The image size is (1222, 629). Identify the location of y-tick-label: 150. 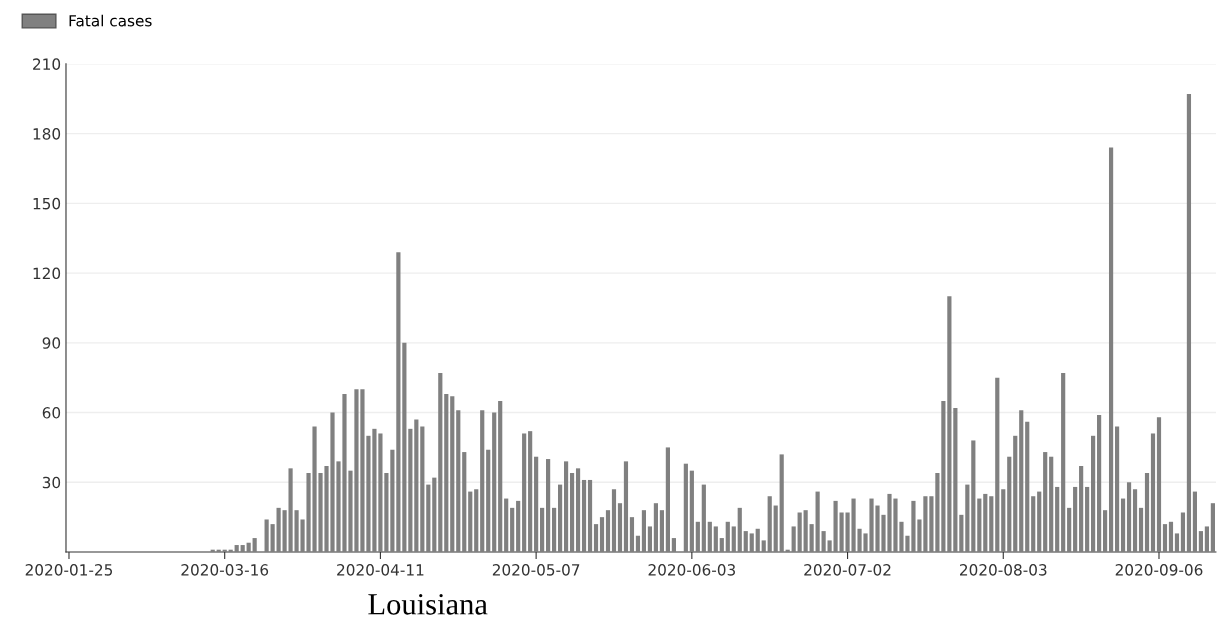
(47, 203).